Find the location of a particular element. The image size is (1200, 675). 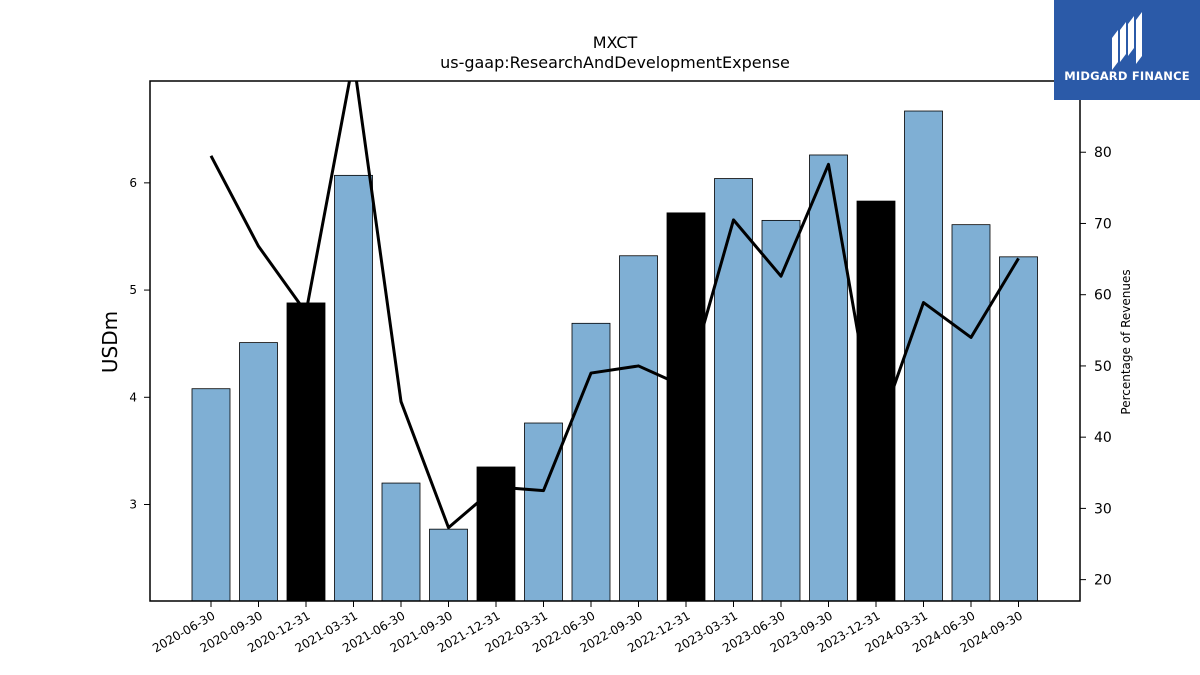

y2-tick-label: 20 is located at coordinates (1103, 581).